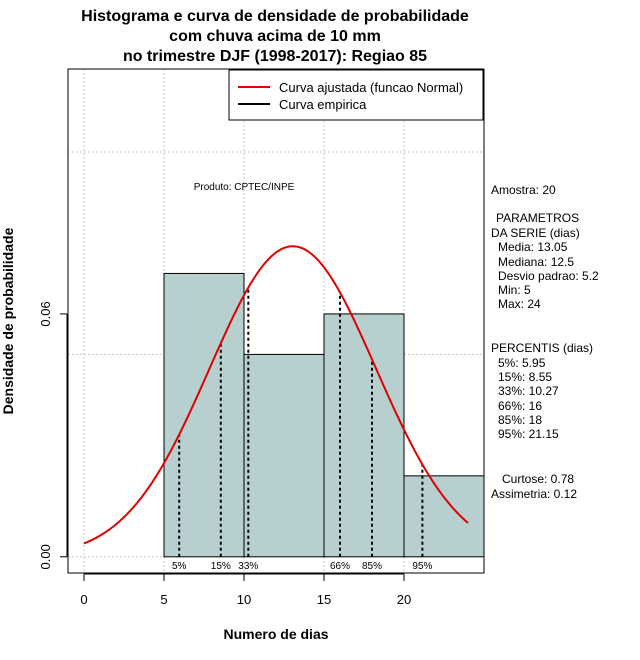 The height and width of the screenshot is (660, 640). What do you see at coordinates (244, 187) in the screenshot?
I see `product-annotation: Produto: CPTEC/INPE` at bounding box center [244, 187].